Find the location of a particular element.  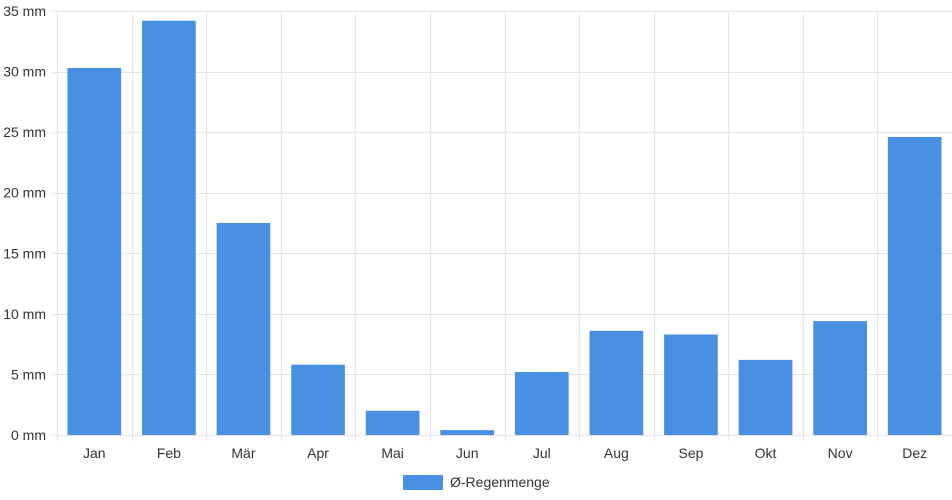

y-tick-label: 5 mm is located at coordinates (28, 374).